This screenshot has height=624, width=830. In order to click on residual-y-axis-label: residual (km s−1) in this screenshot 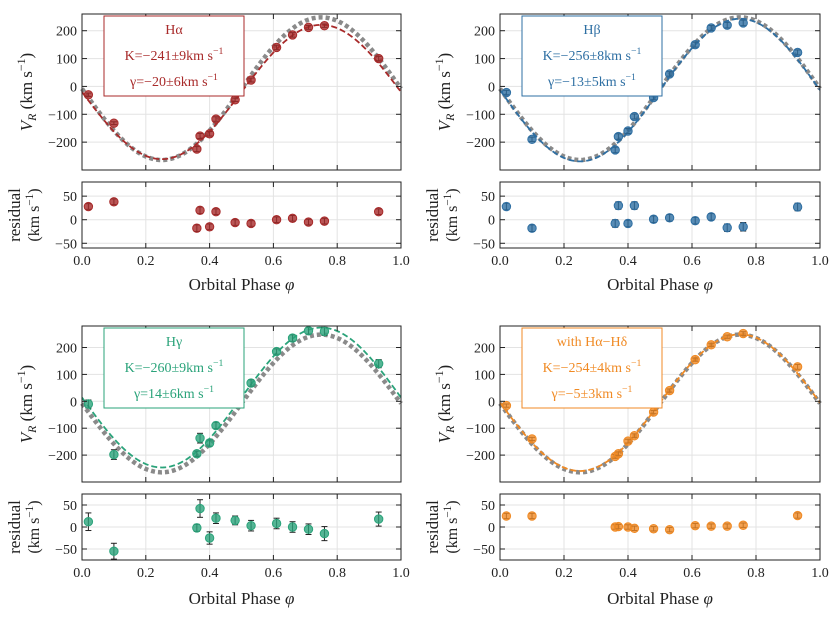, I will do `click(442, 215)`.